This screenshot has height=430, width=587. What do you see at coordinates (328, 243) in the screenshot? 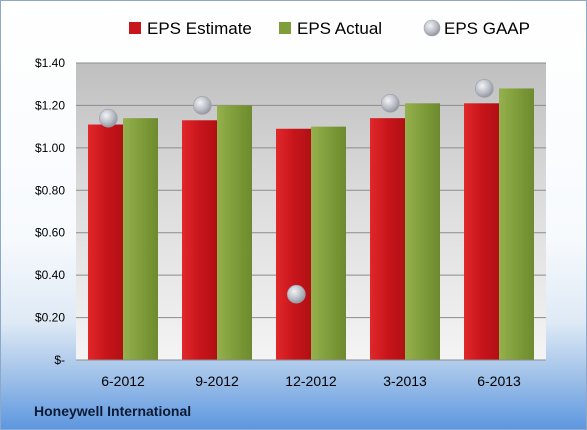
I see `bar-eps-actual-12-2012` at bounding box center [328, 243].